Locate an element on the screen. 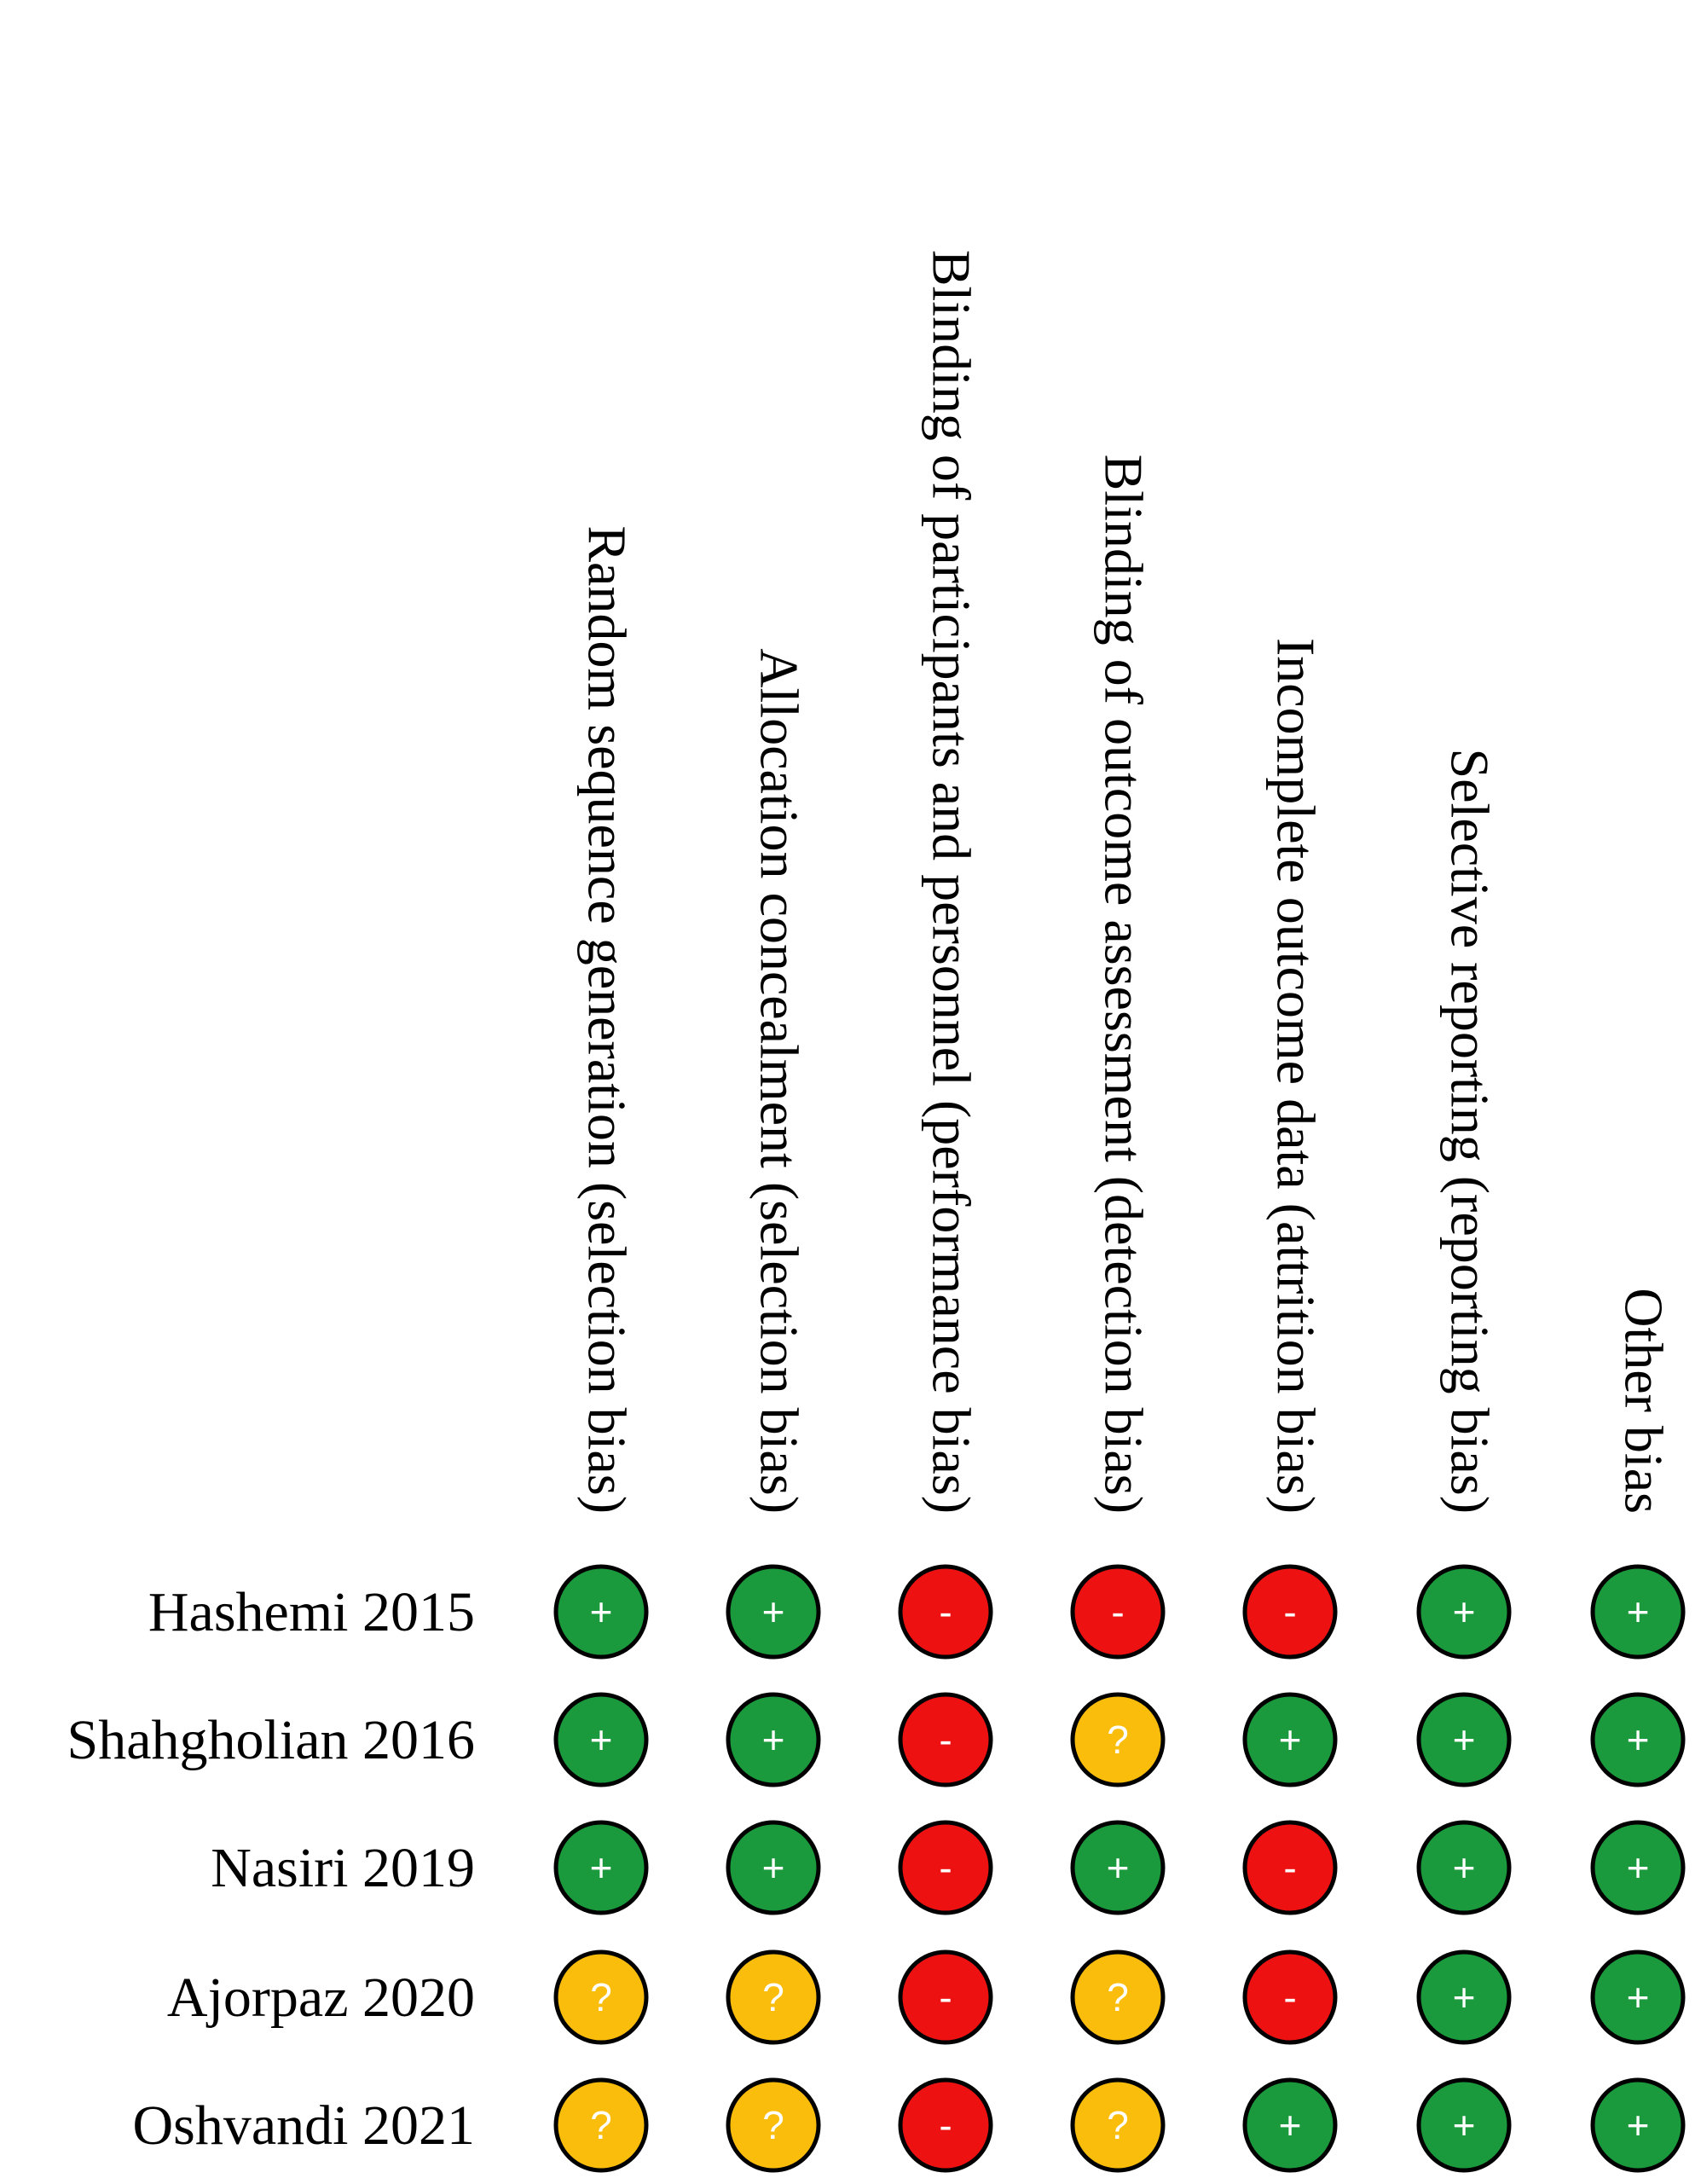 This screenshot has height=2184, width=1701. row-label: Ajorpaz 2020 is located at coordinates (321, 1998).